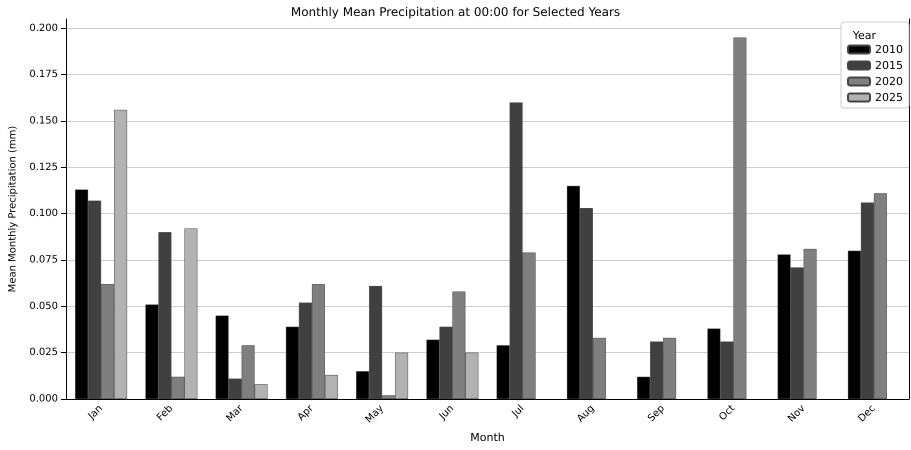  What do you see at coordinates (889, 49) in the screenshot?
I see `legend-label: 2010` at bounding box center [889, 49].